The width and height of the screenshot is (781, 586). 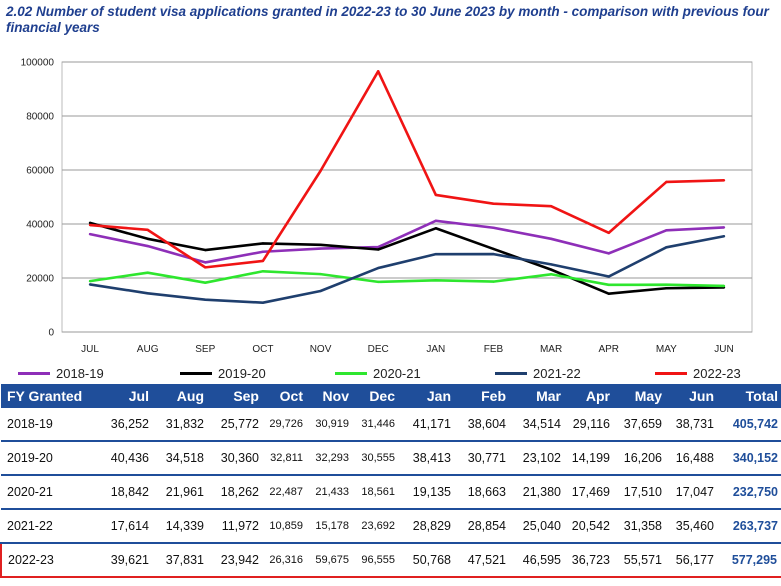 I want to click on table-cell: 28,829, so click(x=427, y=526).